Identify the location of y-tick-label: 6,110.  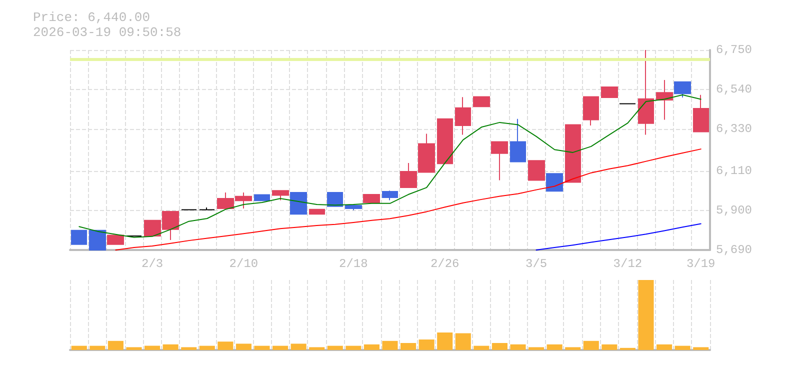
(734, 171).